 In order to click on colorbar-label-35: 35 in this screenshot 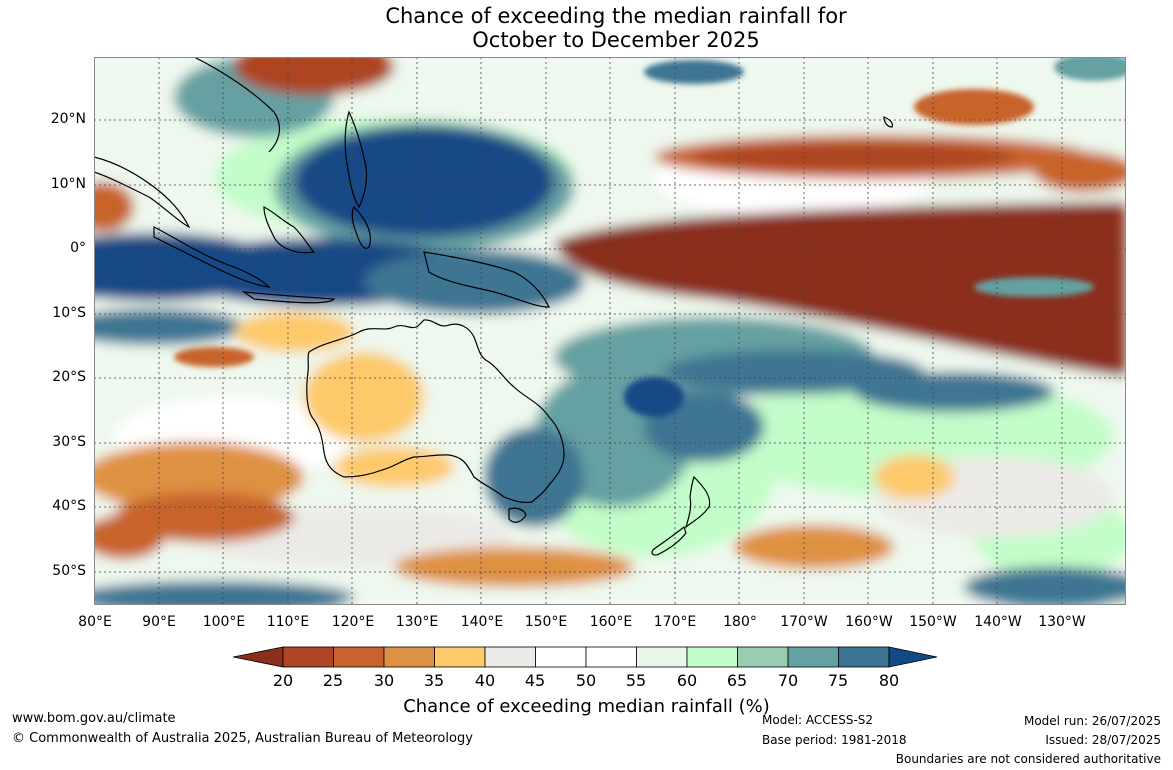, I will do `click(434, 680)`.